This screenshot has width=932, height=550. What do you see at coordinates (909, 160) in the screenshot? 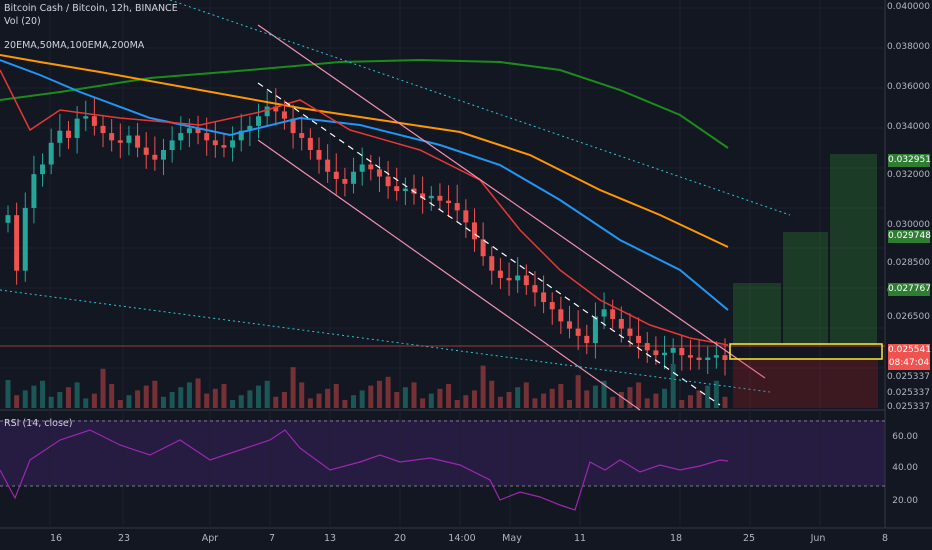
I see `price-tag-0: 0.032951` at bounding box center [909, 160].